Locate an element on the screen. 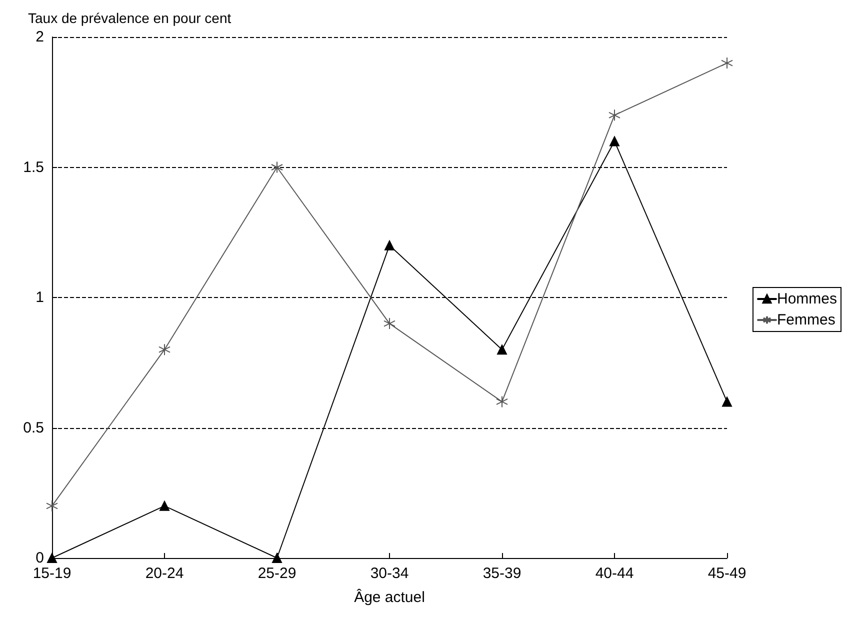 The height and width of the screenshot is (619, 843). x-tick-label: 40-44 is located at coordinates (614, 573).